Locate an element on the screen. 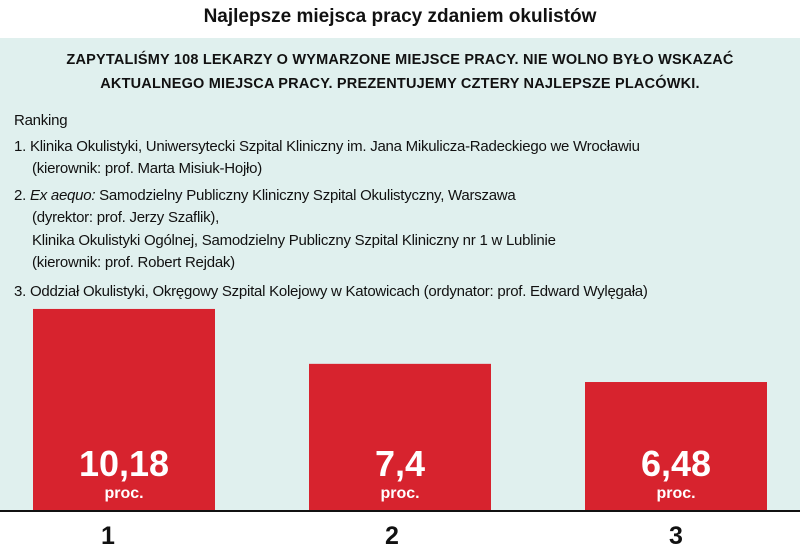  rank-number: 2. is located at coordinates (20, 195).